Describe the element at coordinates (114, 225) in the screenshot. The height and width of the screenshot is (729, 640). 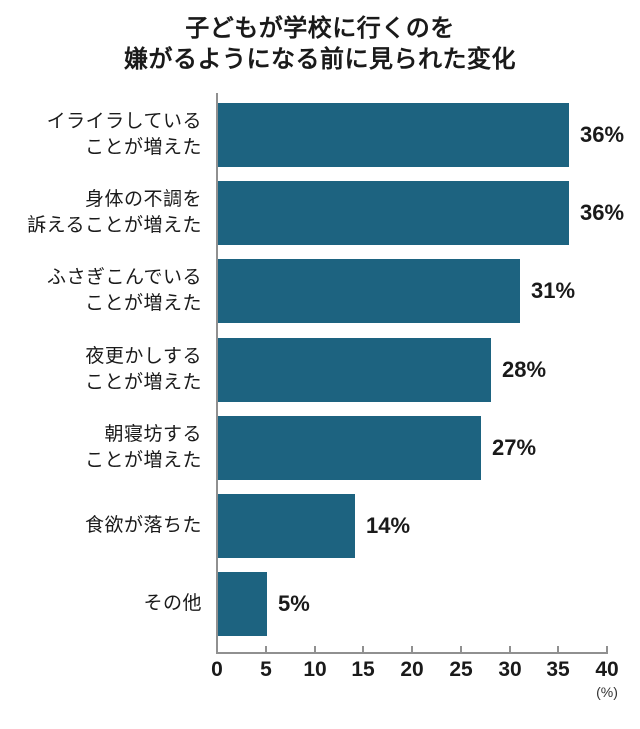
I see `category-label-line: 訴えることが増えた` at that location.